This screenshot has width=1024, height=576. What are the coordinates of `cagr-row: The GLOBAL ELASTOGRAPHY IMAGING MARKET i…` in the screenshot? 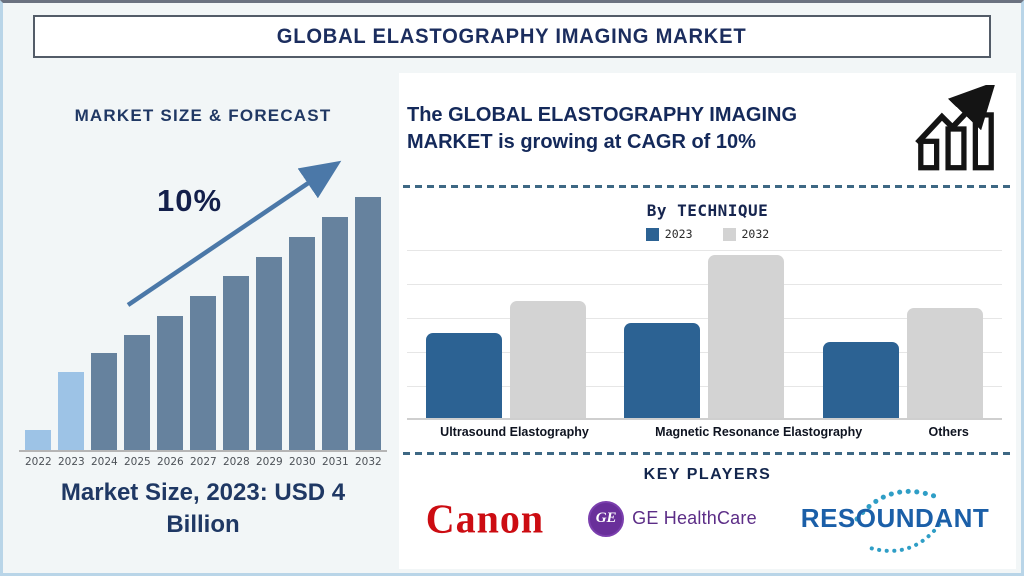 It's located at (707, 129).